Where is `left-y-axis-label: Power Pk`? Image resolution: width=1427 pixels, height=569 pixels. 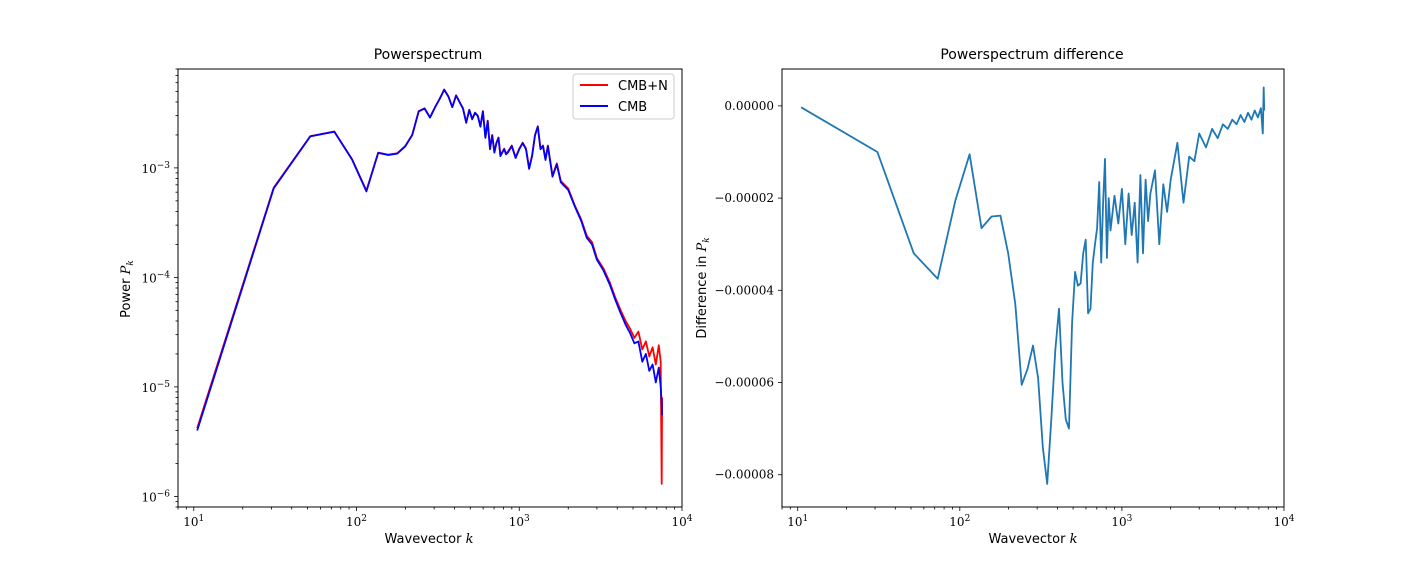 left-y-axis-label: Power Pk is located at coordinates (127, 289).